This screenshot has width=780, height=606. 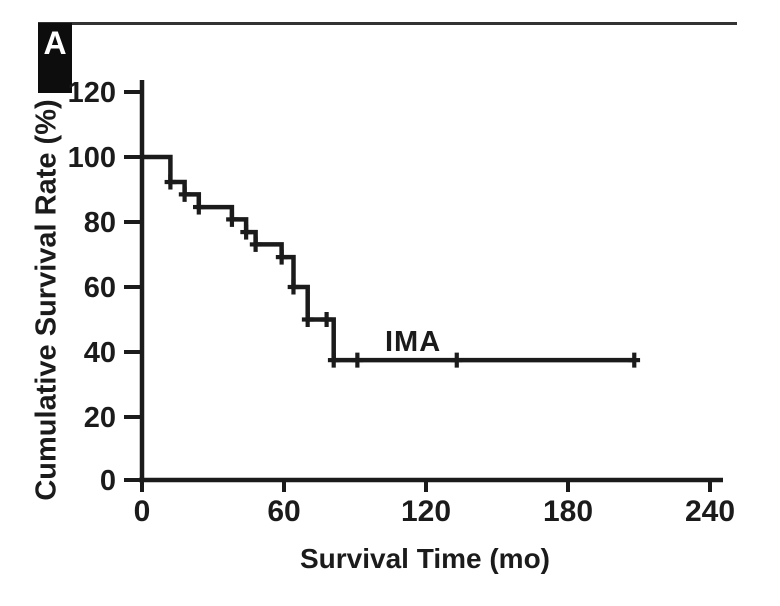 What do you see at coordinates (100, 288) in the screenshot?
I see `y-tick-label: 60` at bounding box center [100, 288].